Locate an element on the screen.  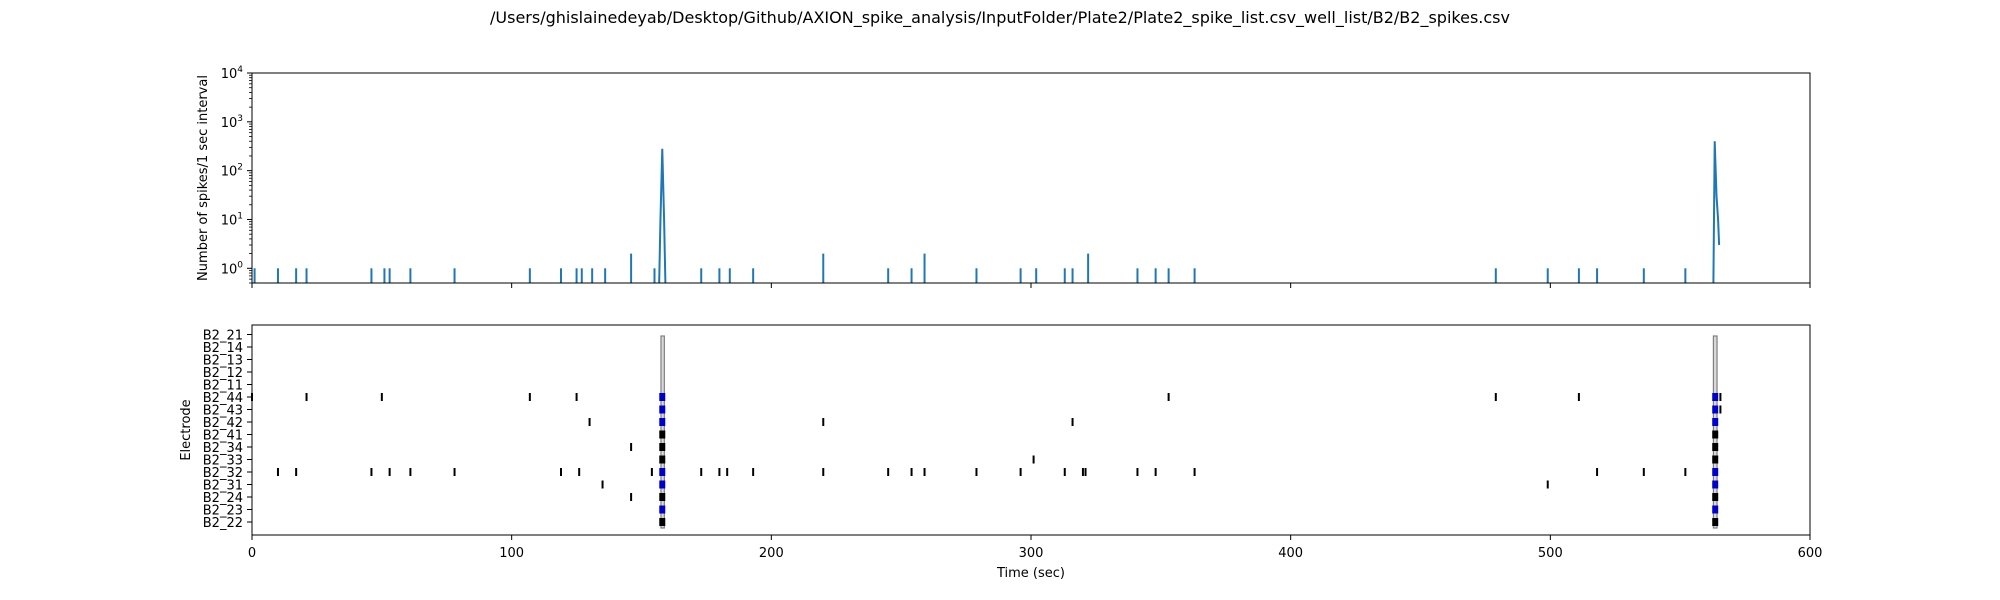
electrode-label-B2_34: B2_34 is located at coordinates (223, 448).